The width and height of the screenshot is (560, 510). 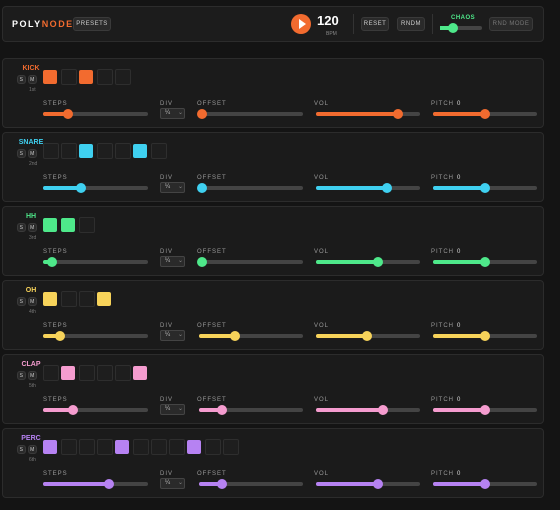 I want to click on track-sub: 1st, so click(x=32, y=90).